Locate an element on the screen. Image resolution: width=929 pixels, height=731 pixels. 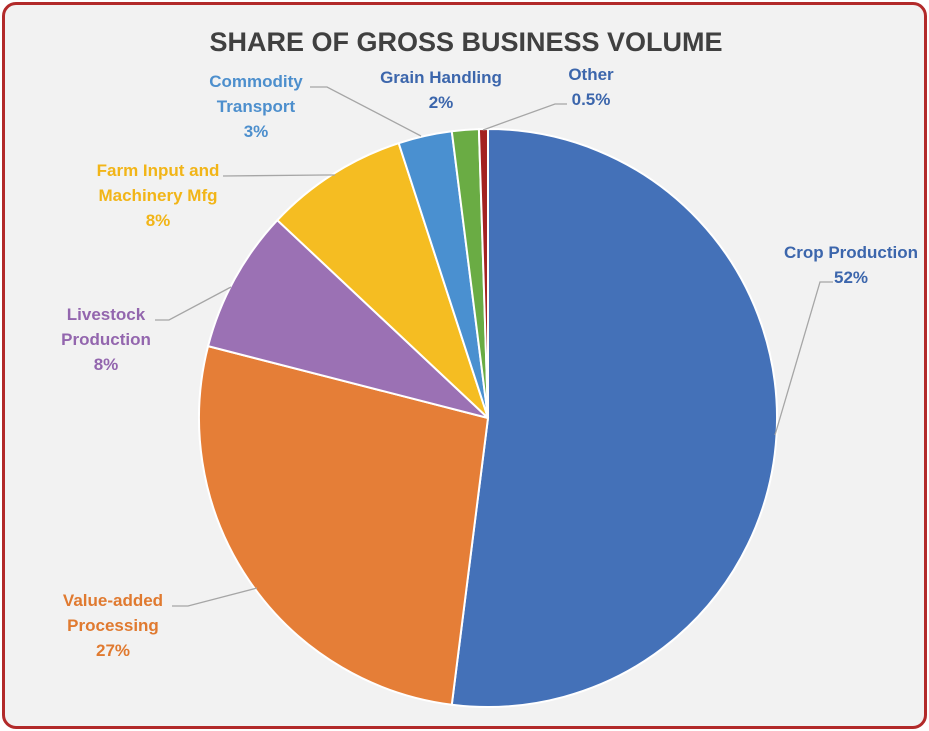
slice-category-label: Machinery Mfg is located at coordinates (157, 195).